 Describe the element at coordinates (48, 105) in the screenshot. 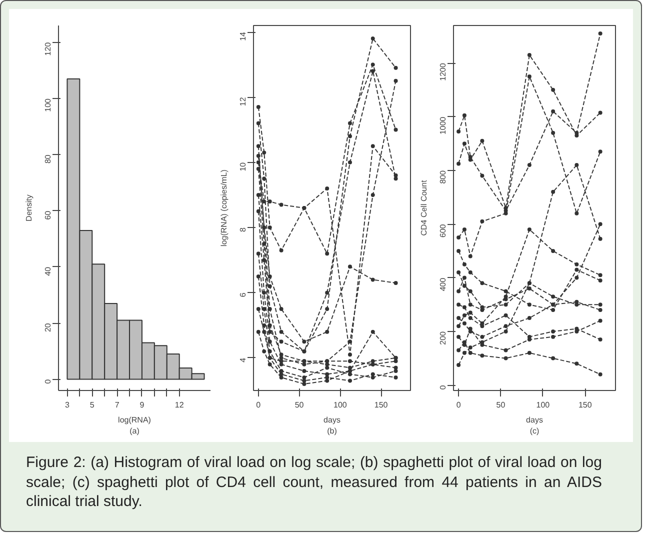

I see `y-tick-label: 100` at that location.